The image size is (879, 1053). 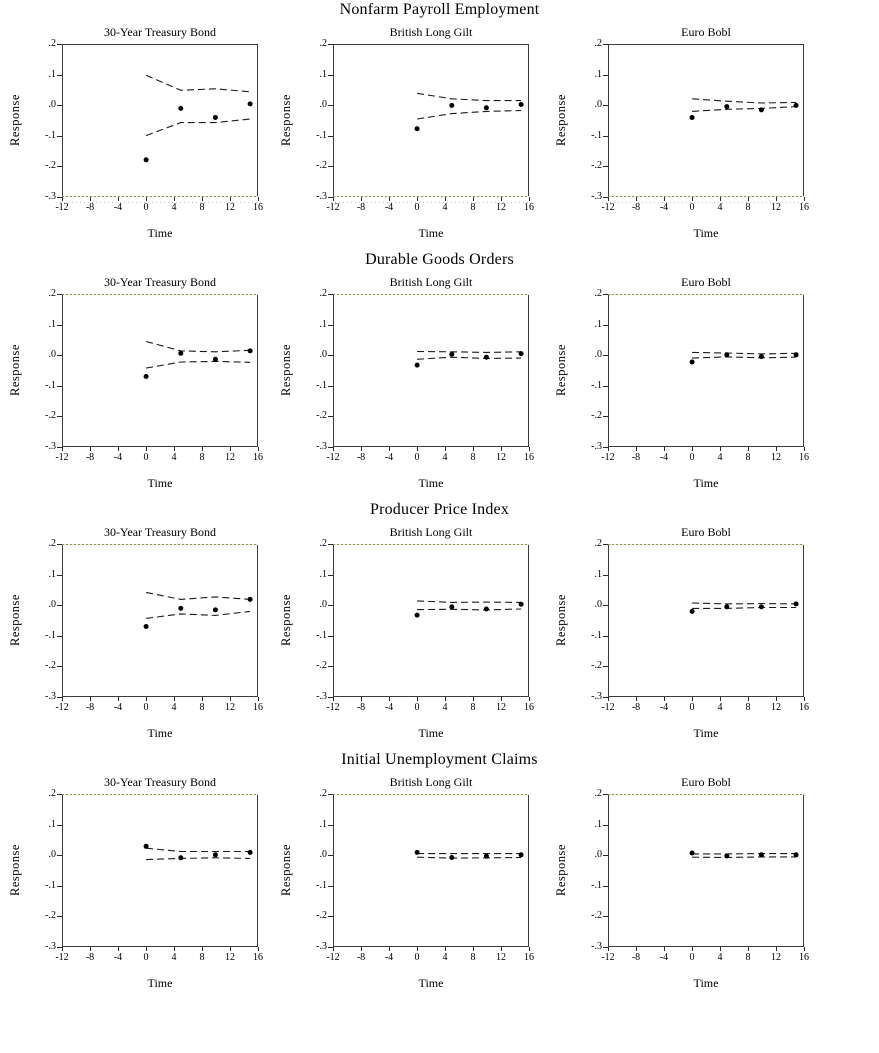 I want to click on y-tick-label: .2, so click(x=598, y=543).